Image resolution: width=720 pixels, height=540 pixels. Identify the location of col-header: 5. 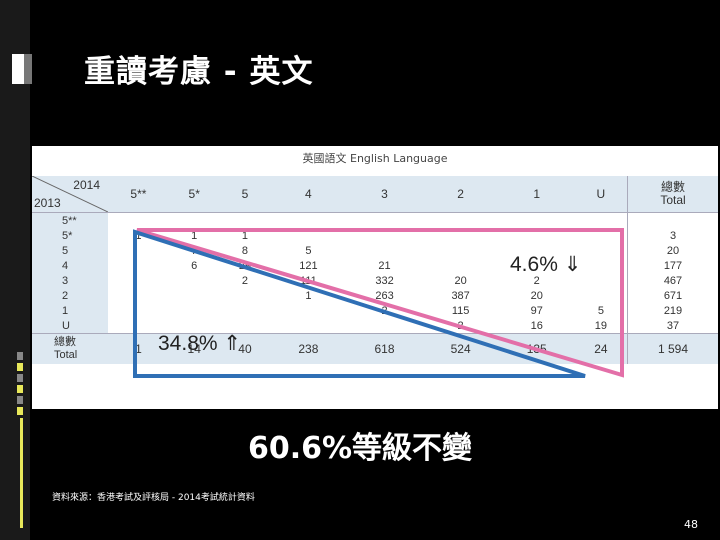
(245, 194).